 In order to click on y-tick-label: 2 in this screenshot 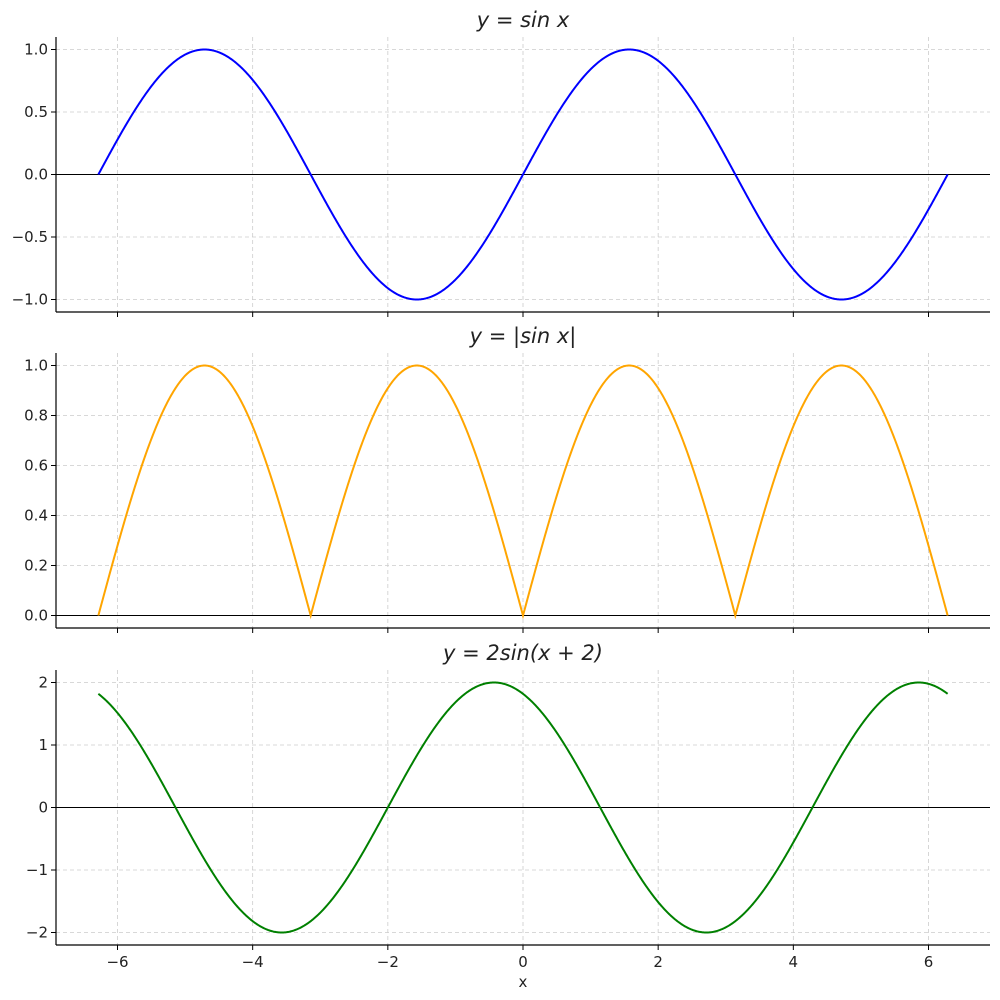, I will do `click(43, 683)`.